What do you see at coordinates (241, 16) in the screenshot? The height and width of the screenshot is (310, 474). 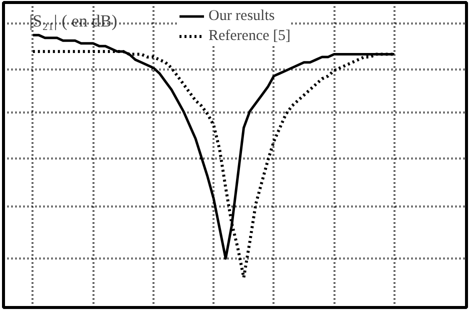 I see `legend-label: Our results` at bounding box center [241, 16].